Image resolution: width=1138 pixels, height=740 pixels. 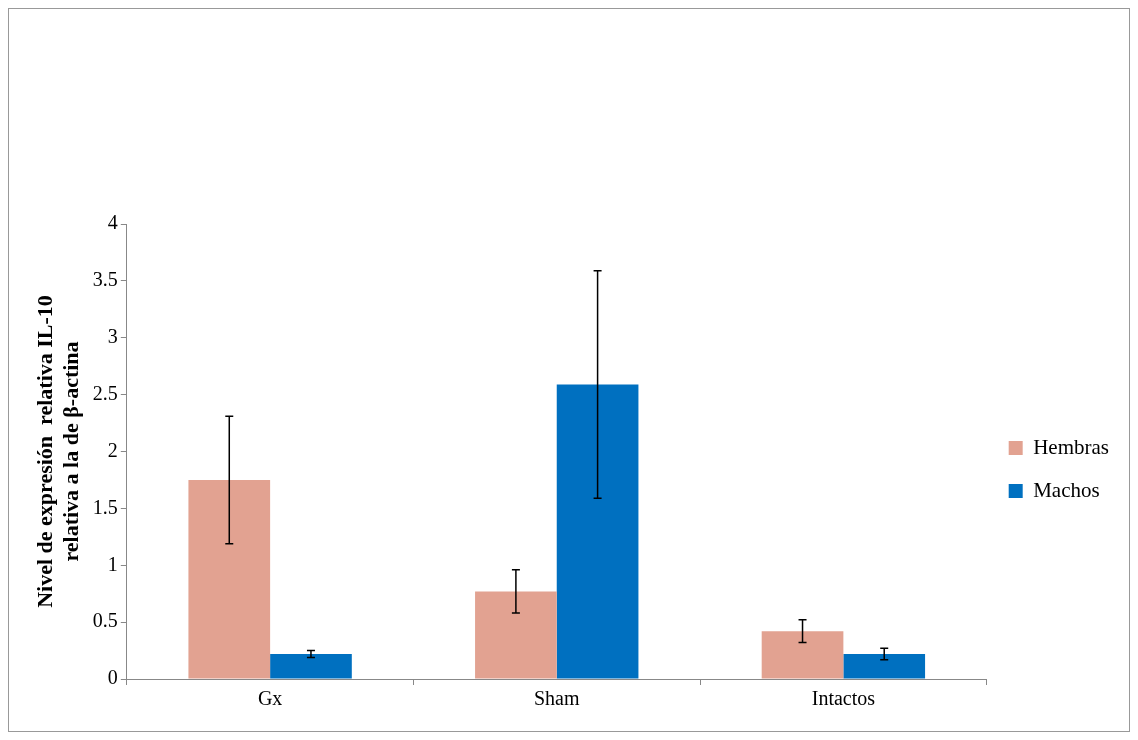 What do you see at coordinates (112, 677) in the screenshot?
I see `y-tick-label: 0` at bounding box center [112, 677].